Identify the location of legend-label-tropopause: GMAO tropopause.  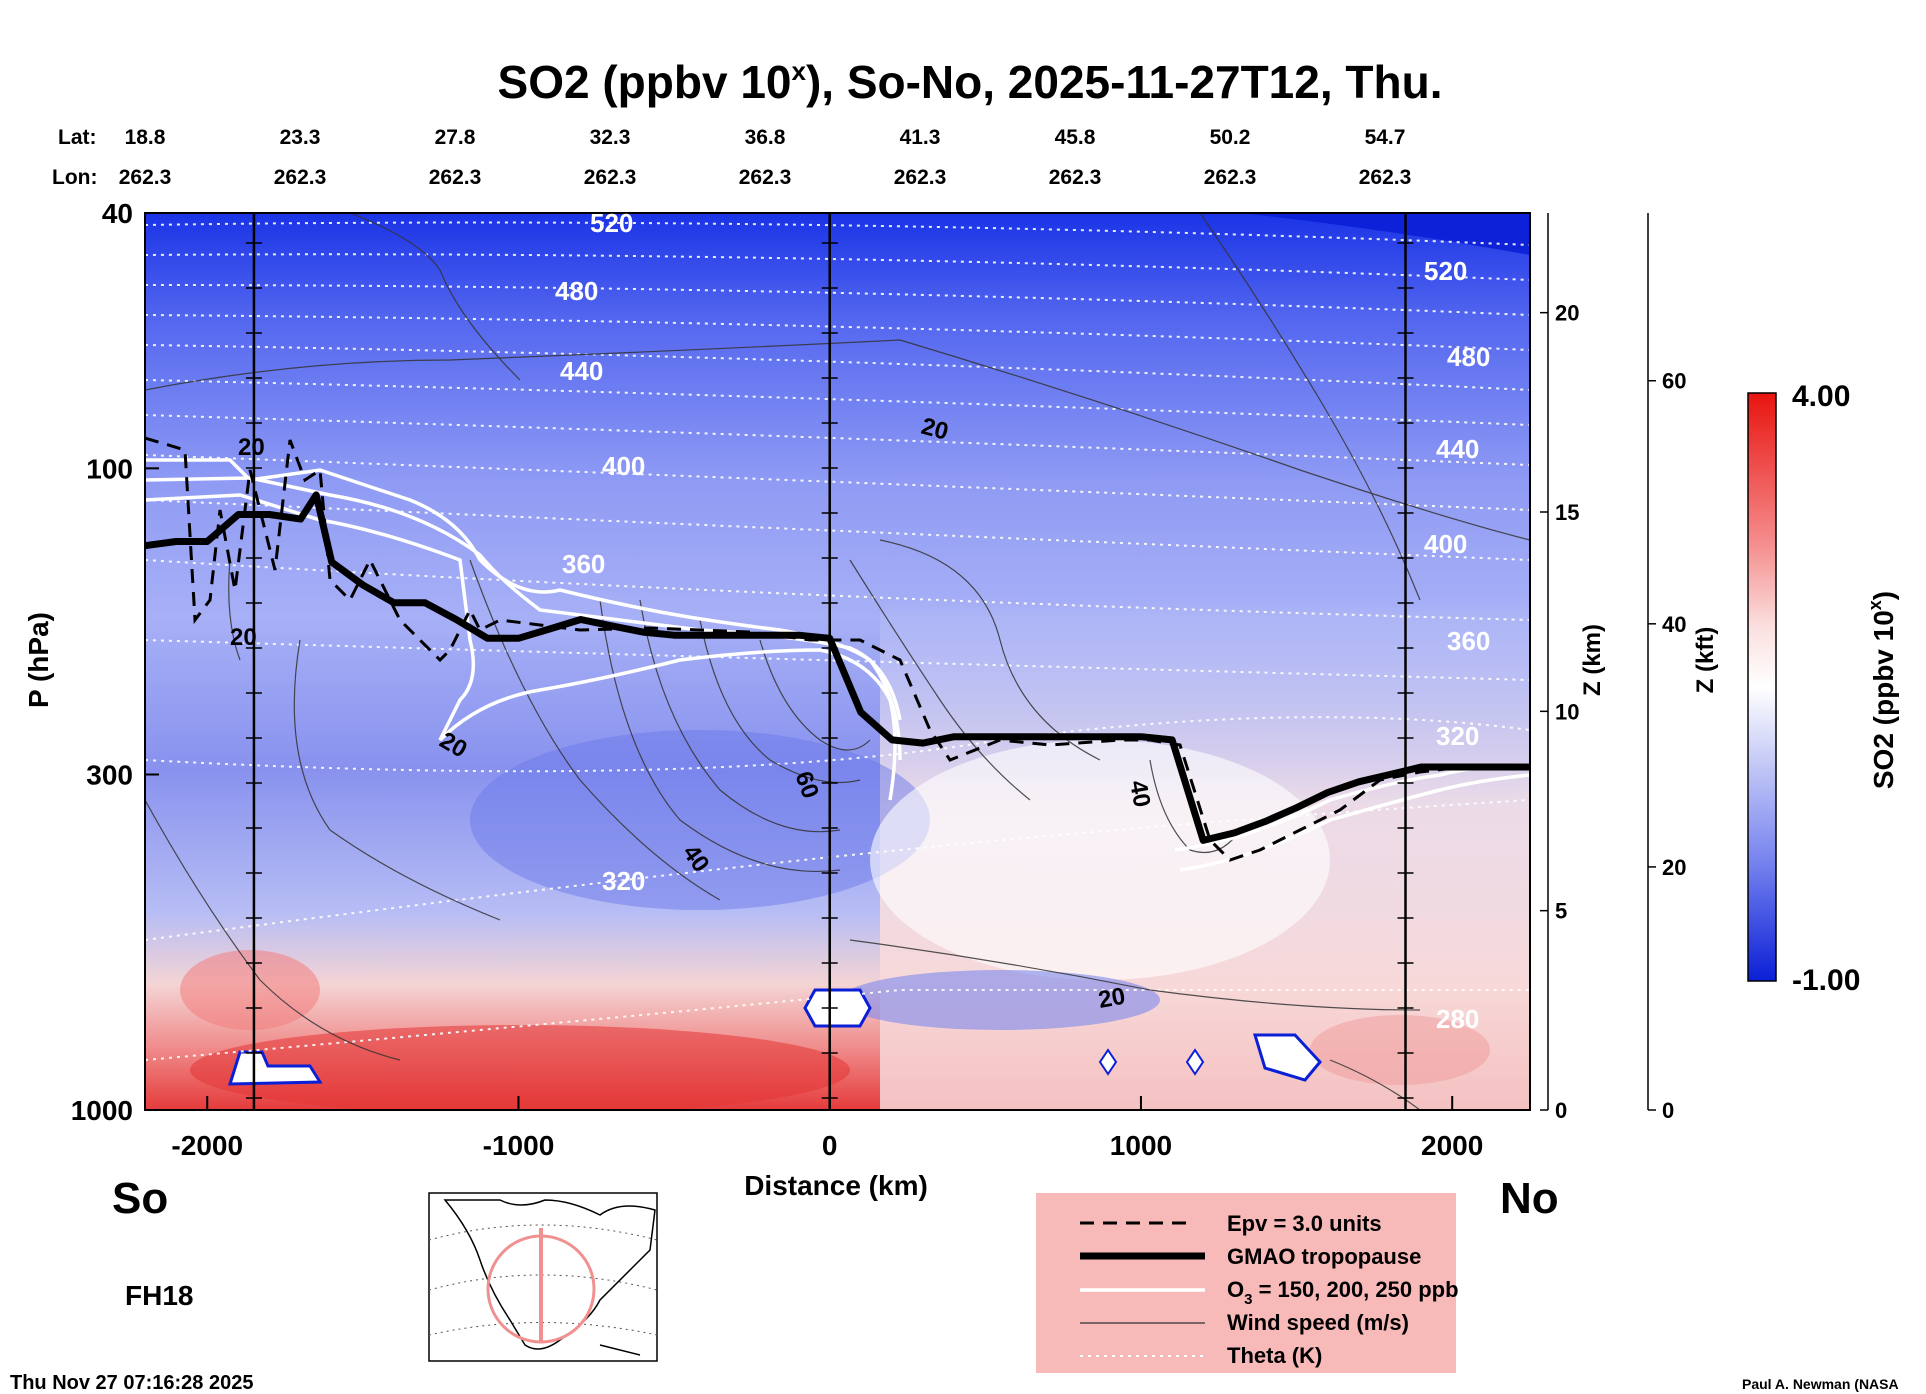
(1324, 1256).